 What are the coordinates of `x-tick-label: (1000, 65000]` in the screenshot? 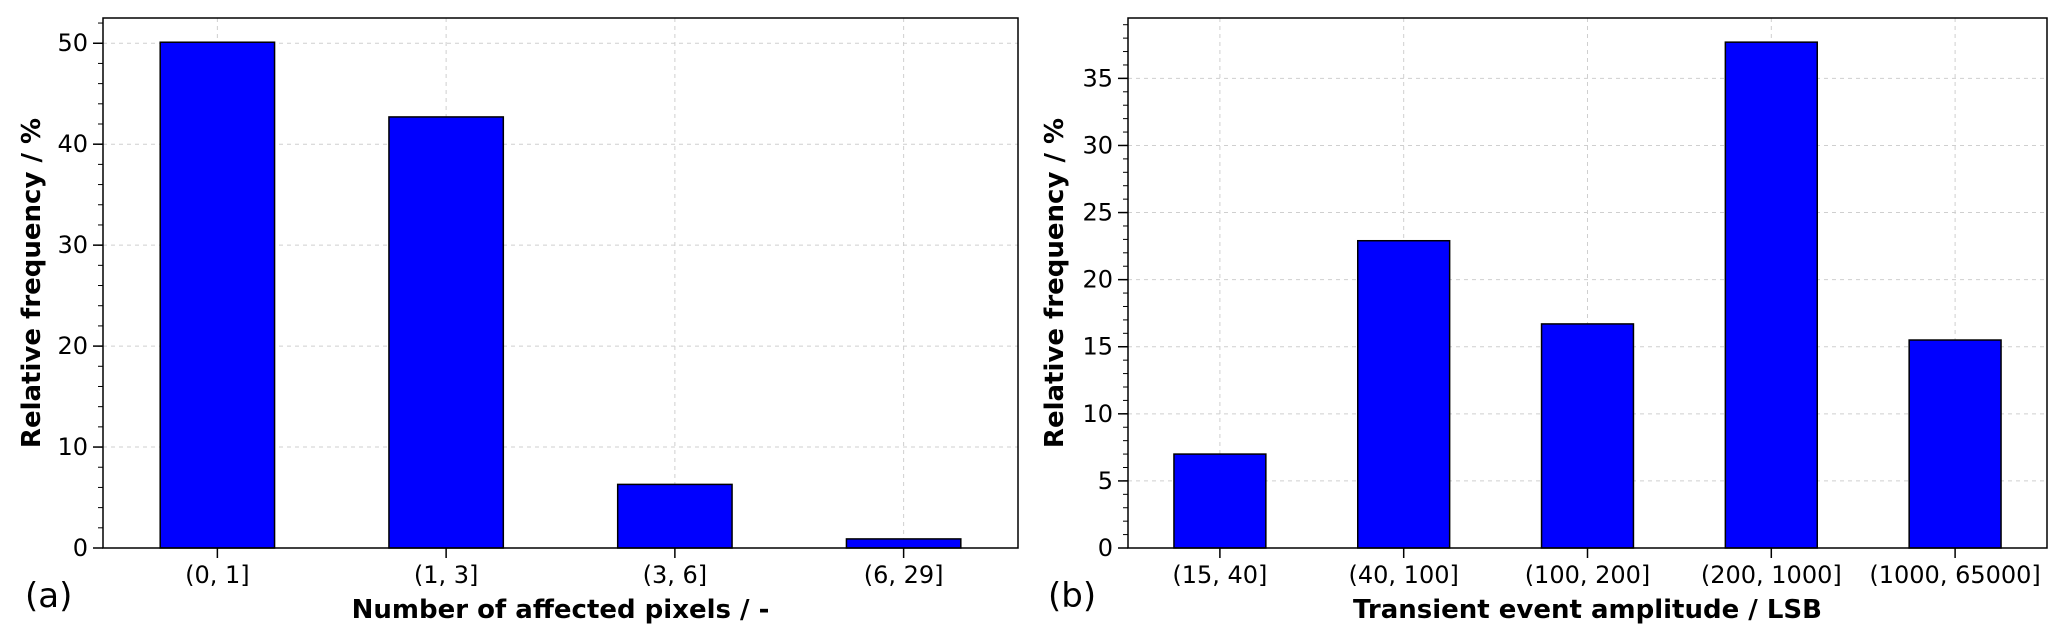 It's located at (1954, 575).